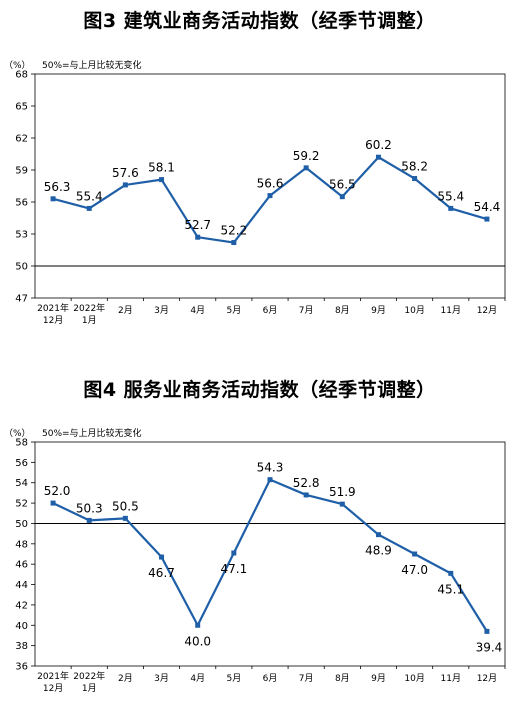  What do you see at coordinates (21, 139) in the screenshot?
I see `chart3-y-tick-label: 62` at bounding box center [21, 139].